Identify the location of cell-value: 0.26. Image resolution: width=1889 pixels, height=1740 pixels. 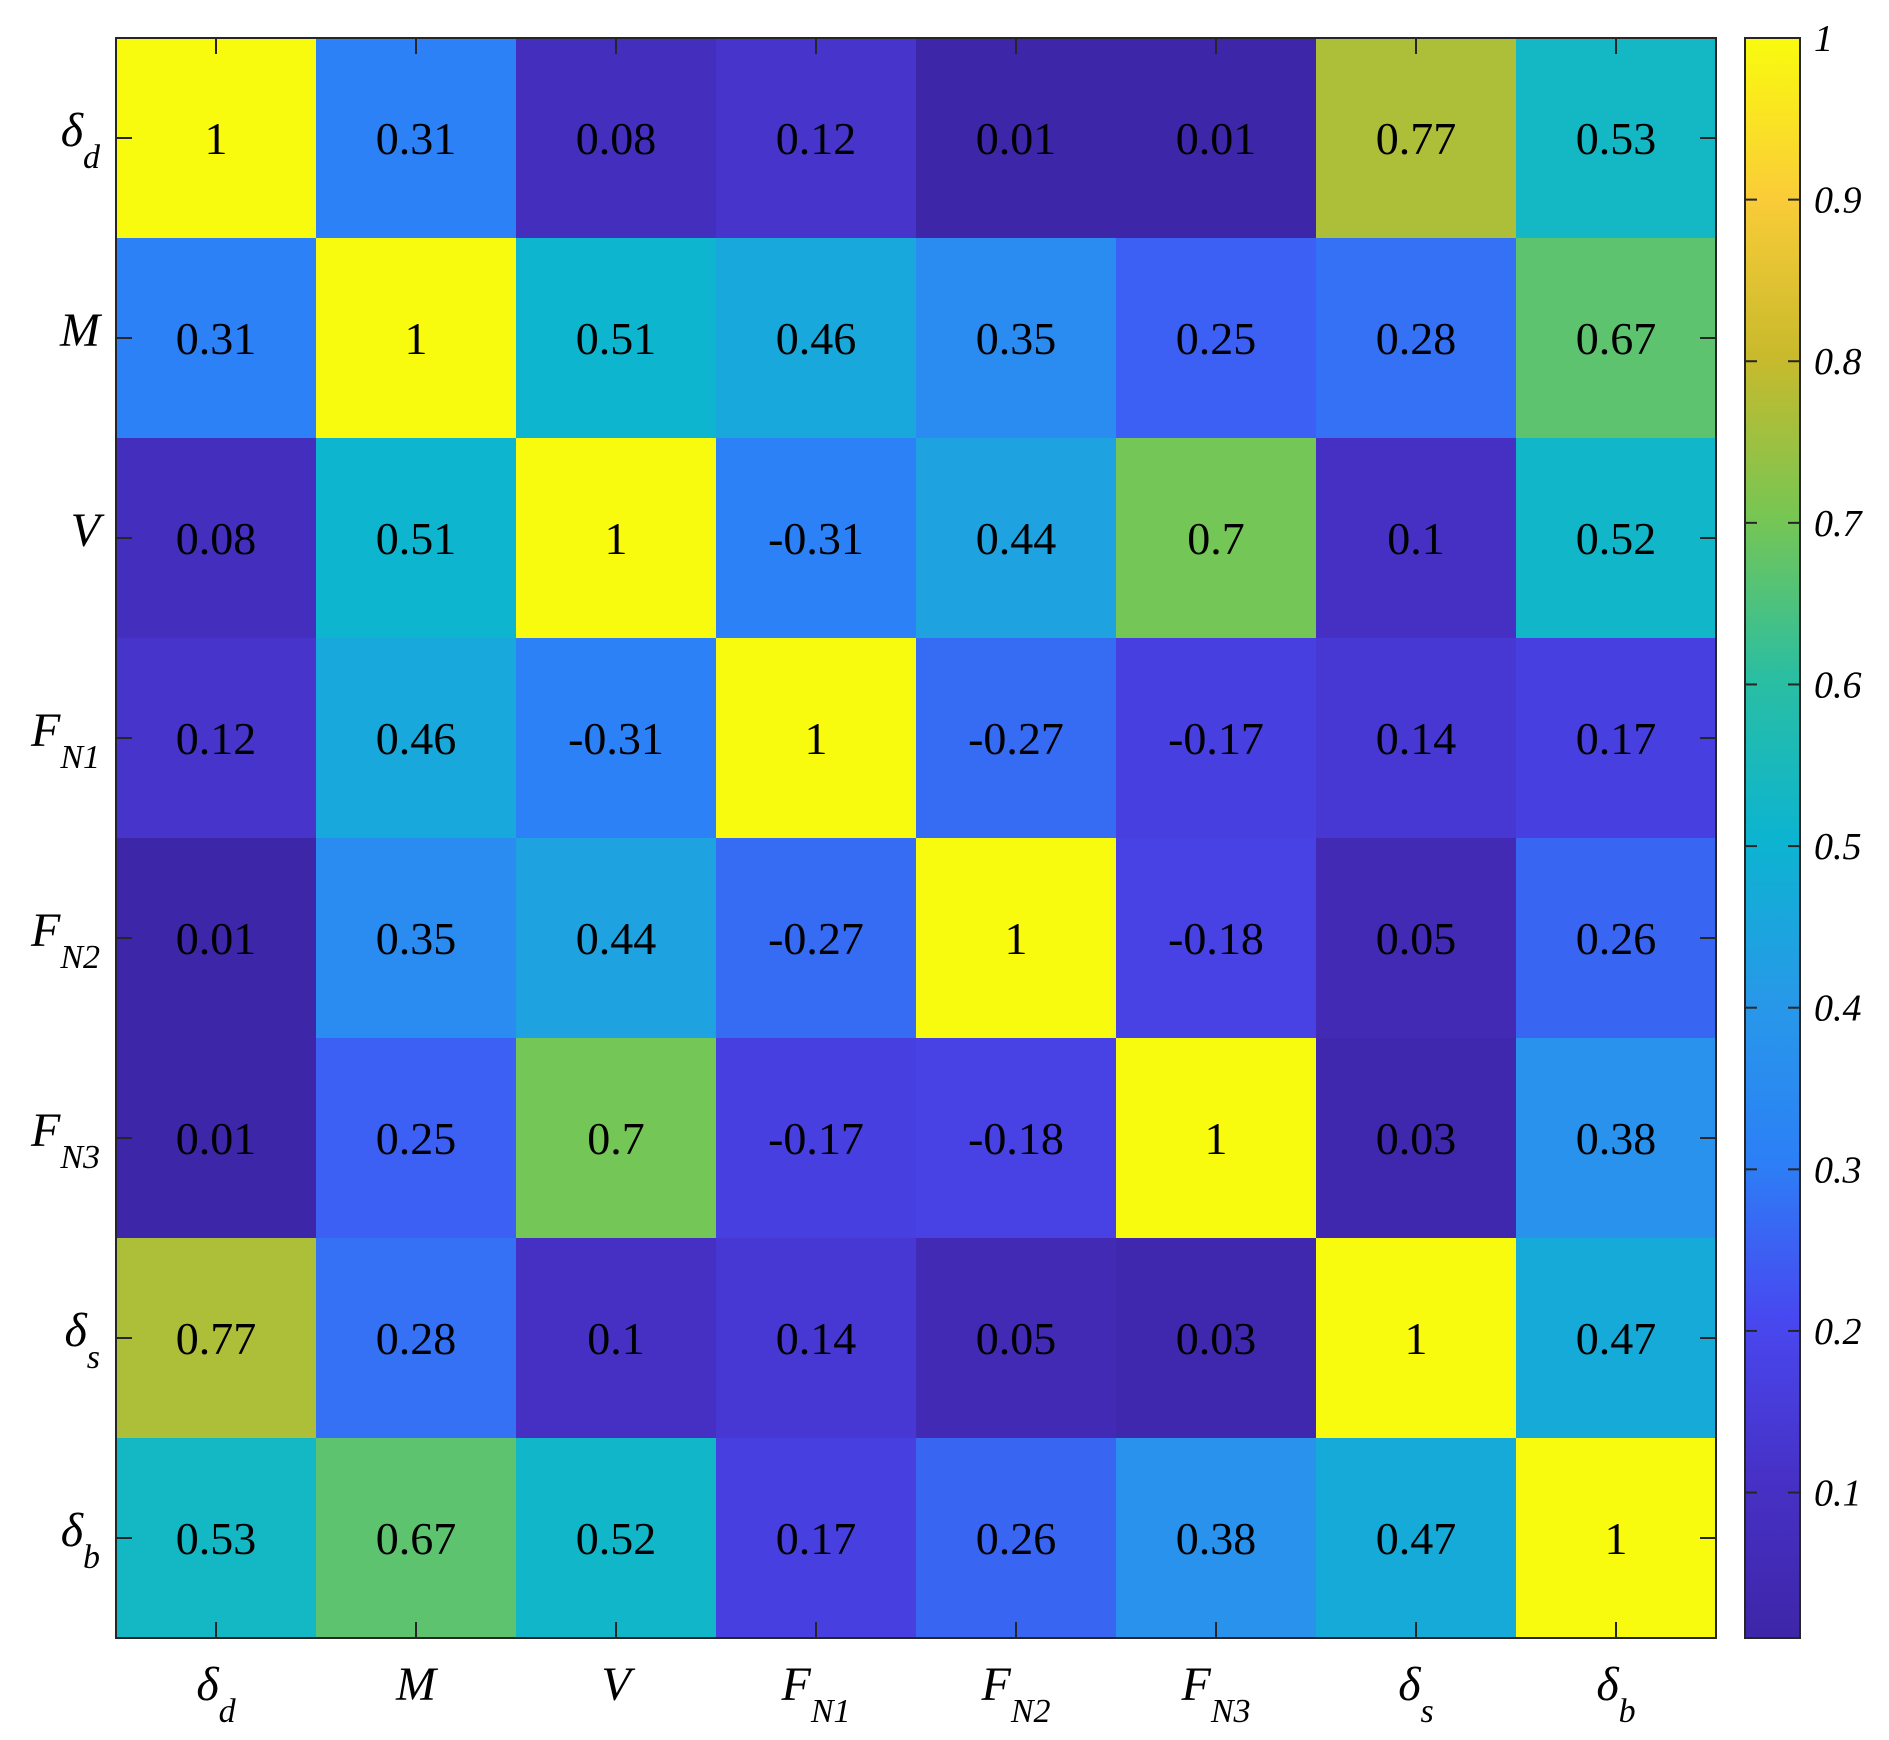
(1016, 1538).